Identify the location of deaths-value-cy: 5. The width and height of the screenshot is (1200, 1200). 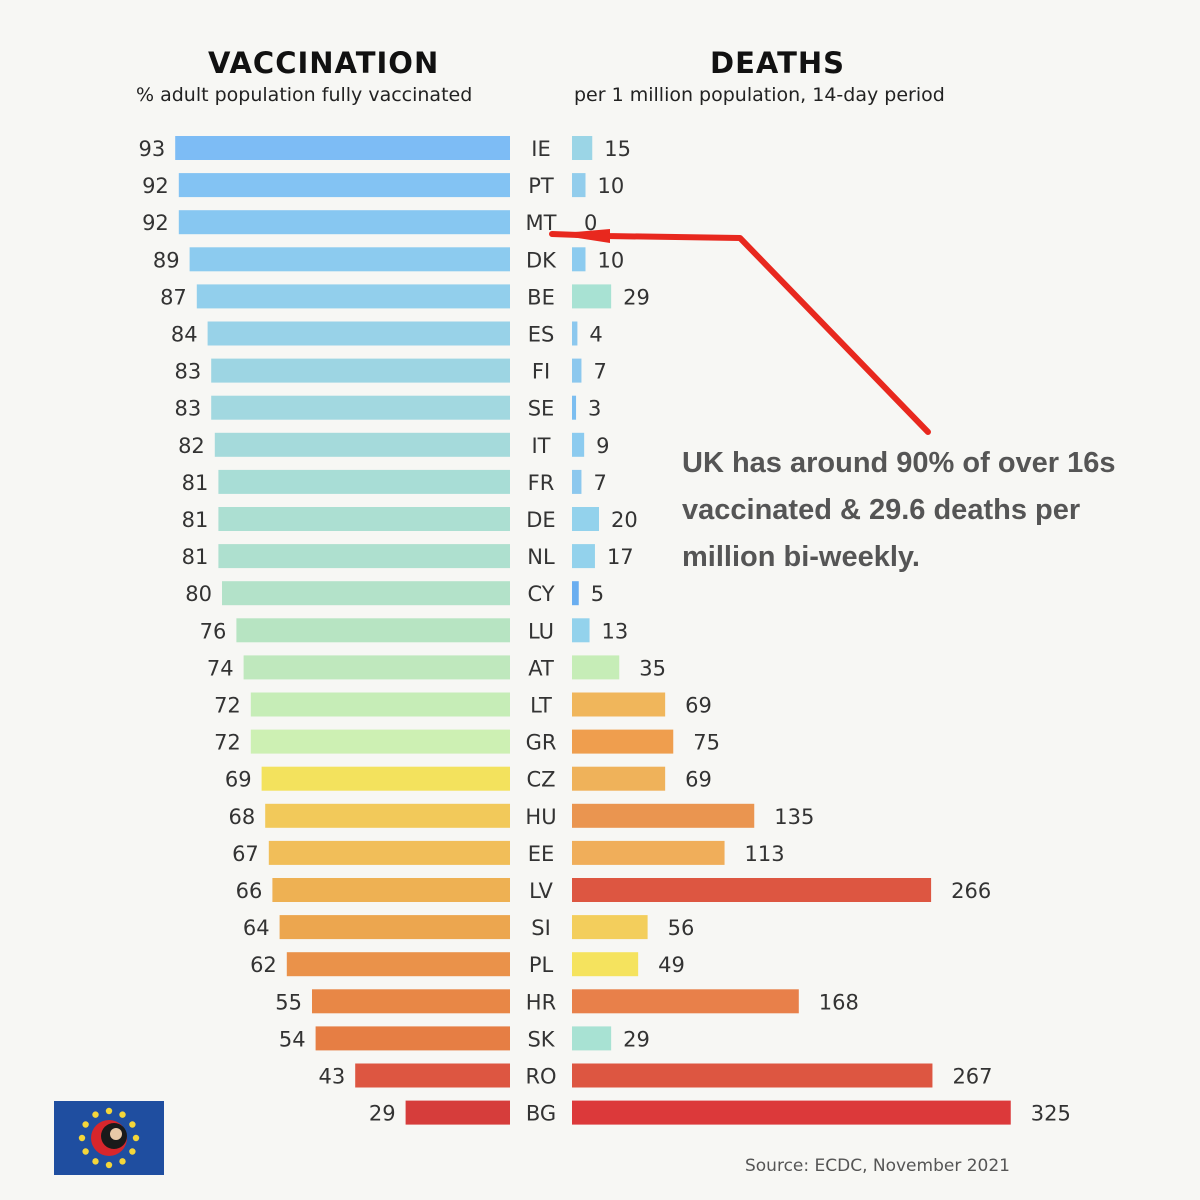
(597, 594).